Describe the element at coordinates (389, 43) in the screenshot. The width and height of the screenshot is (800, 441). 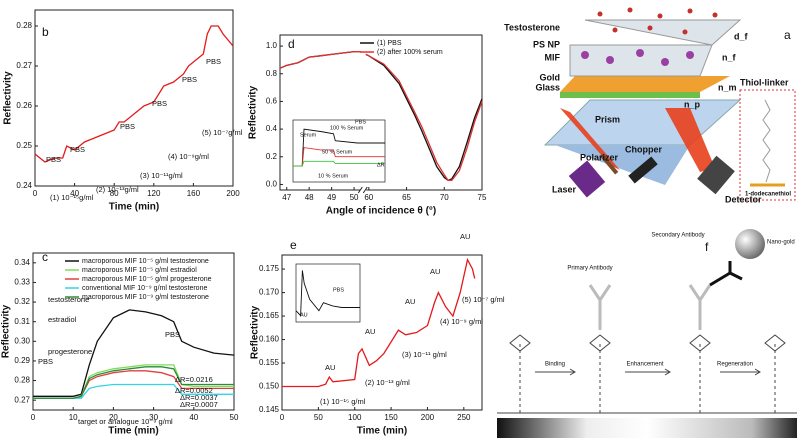
I see `legend-label: (1) PBS` at that location.